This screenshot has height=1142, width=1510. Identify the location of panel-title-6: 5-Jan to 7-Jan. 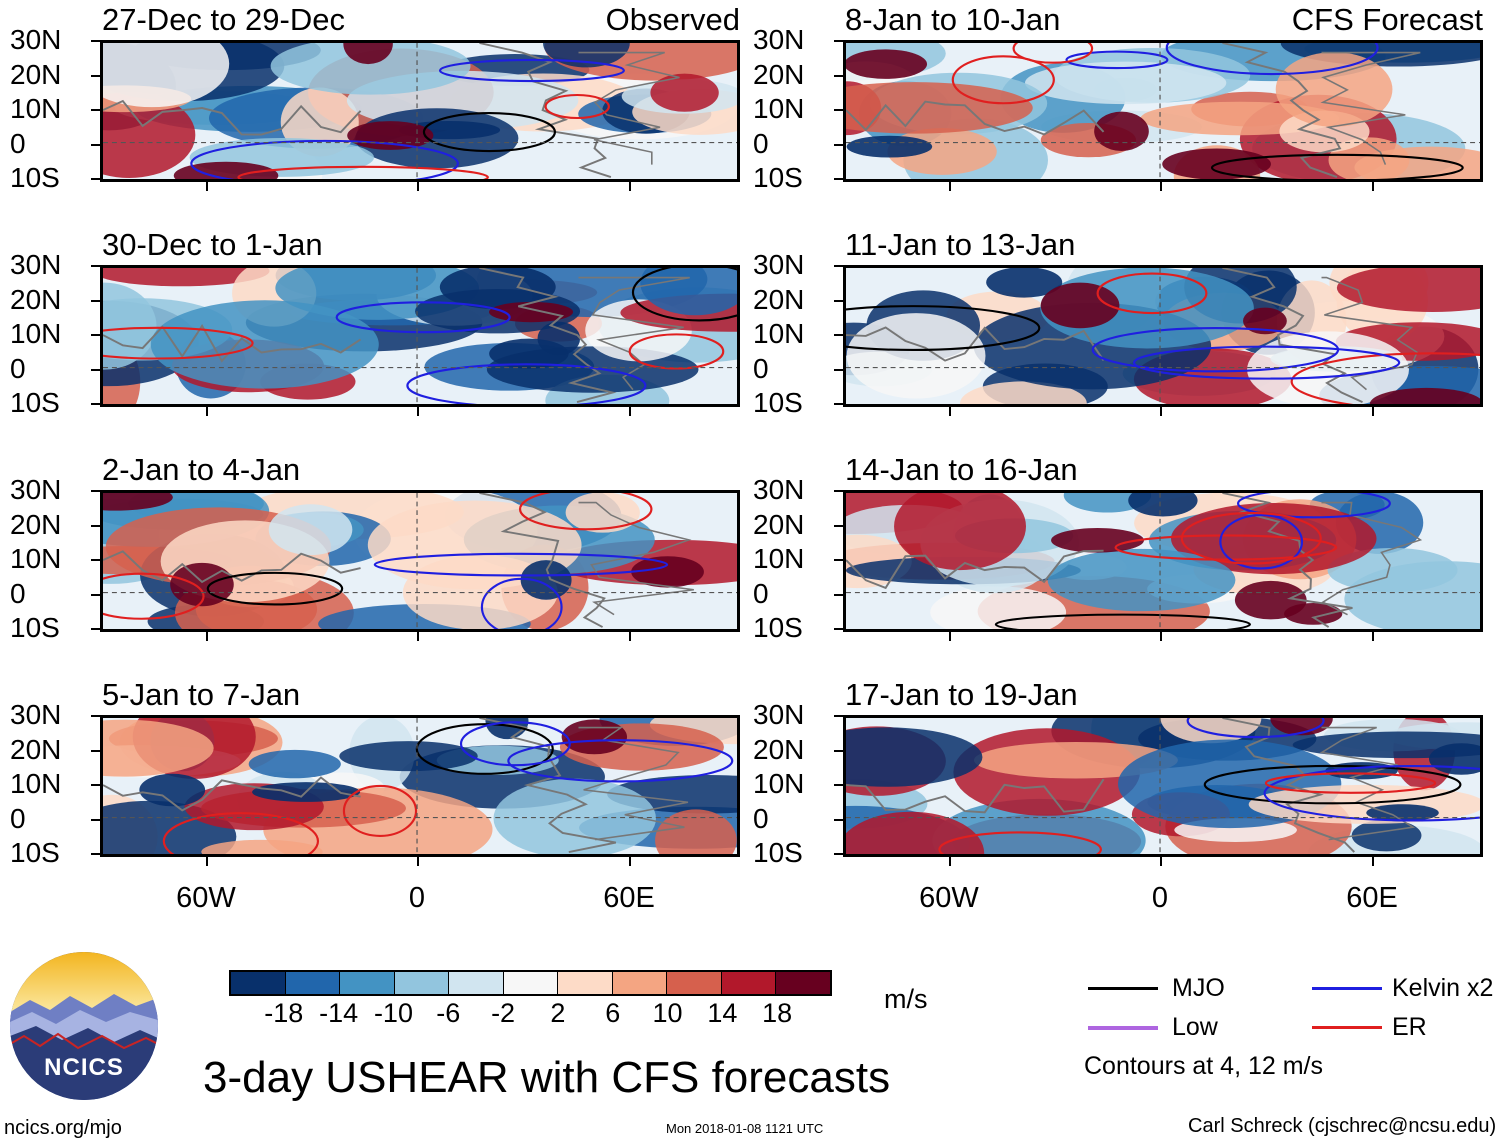
(201, 694).